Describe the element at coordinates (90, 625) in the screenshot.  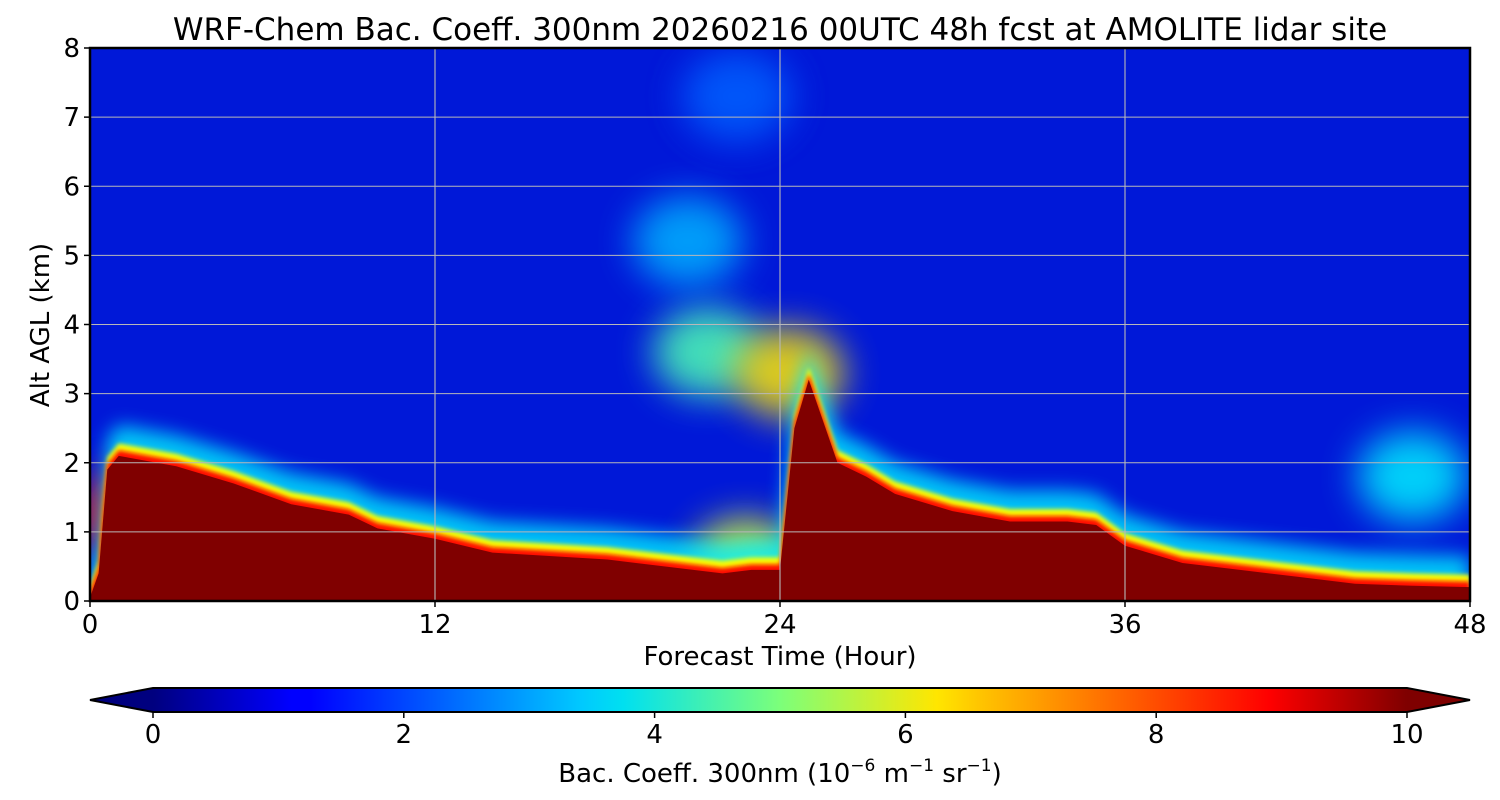
I see `x-tick-label-0: 0` at that location.